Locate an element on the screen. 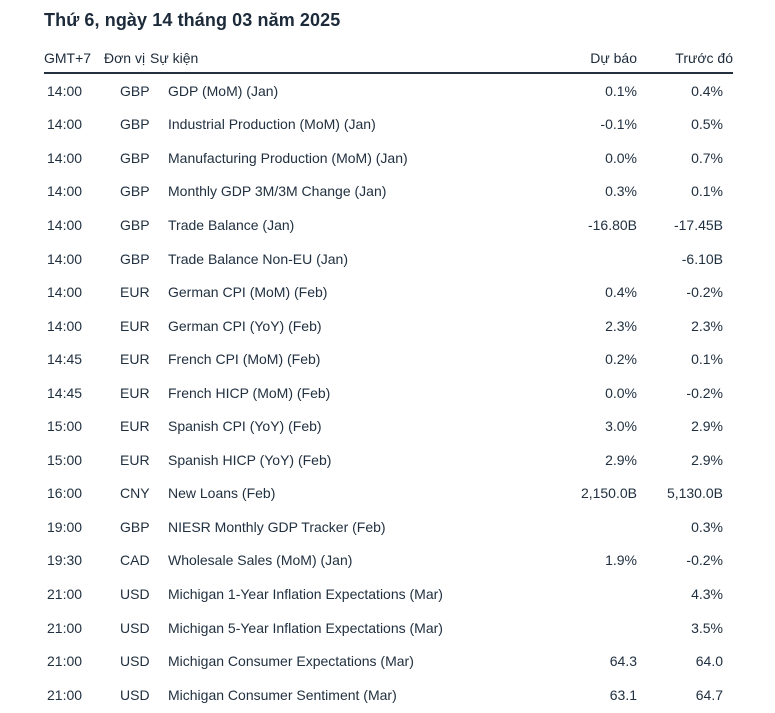 The image size is (775, 713). event-name: Spanish HICP (YoY) (Feb) is located at coordinates (250, 459).